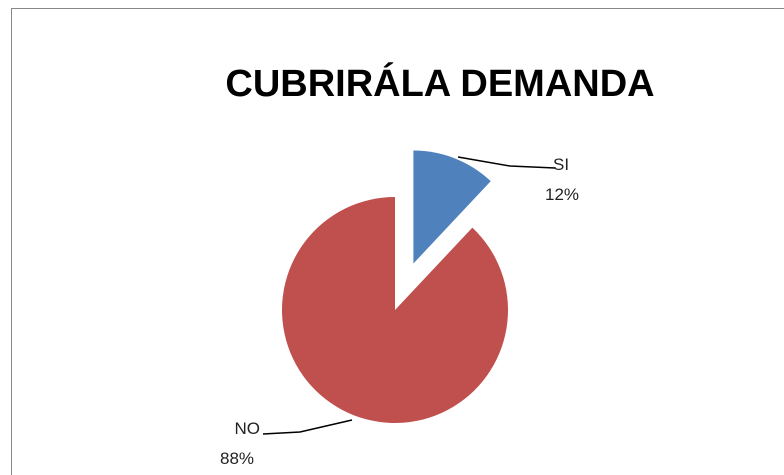  Describe the element at coordinates (248, 428) in the screenshot. I see `data-label-category: NO` at that location.